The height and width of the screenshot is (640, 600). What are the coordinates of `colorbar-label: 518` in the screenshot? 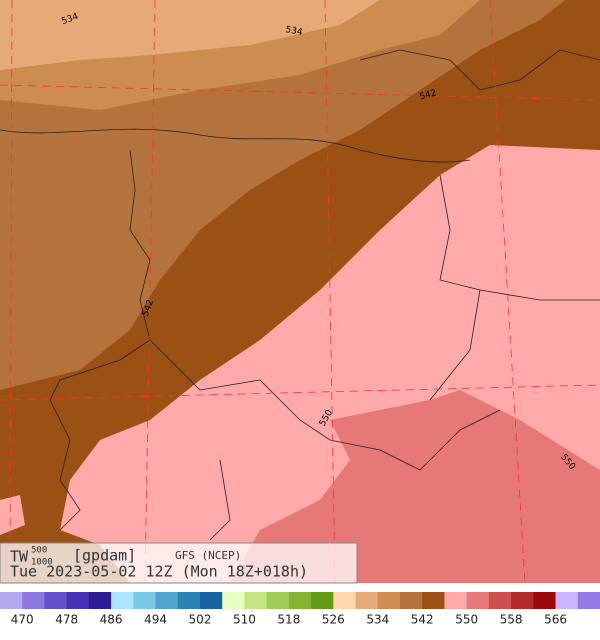 It's located at (288, 620).